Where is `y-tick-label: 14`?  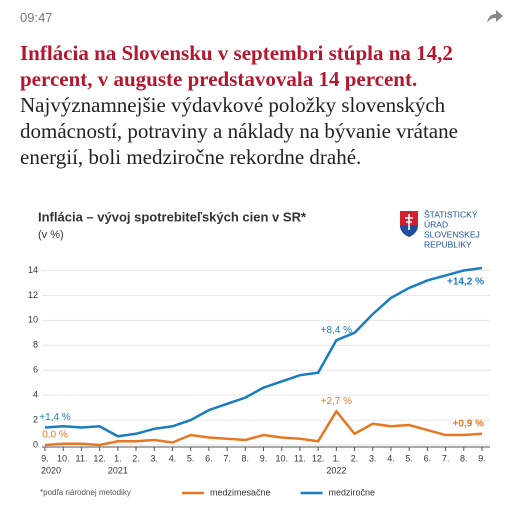
y-tick-label: 14 is located at coordinates (33, 270).